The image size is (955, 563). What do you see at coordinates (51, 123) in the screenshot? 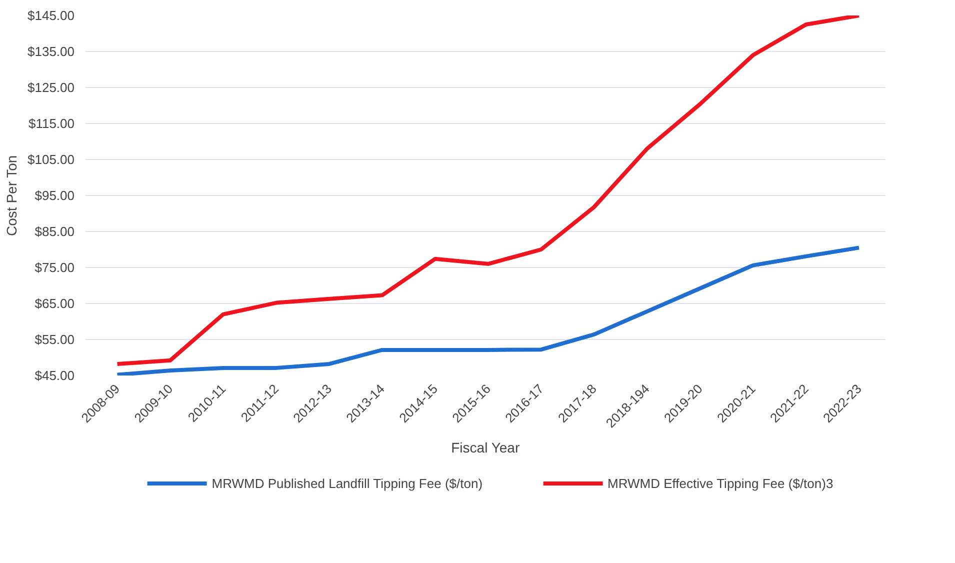
I see `y-tick-label: $115.00` at bounding box center [51, 123].